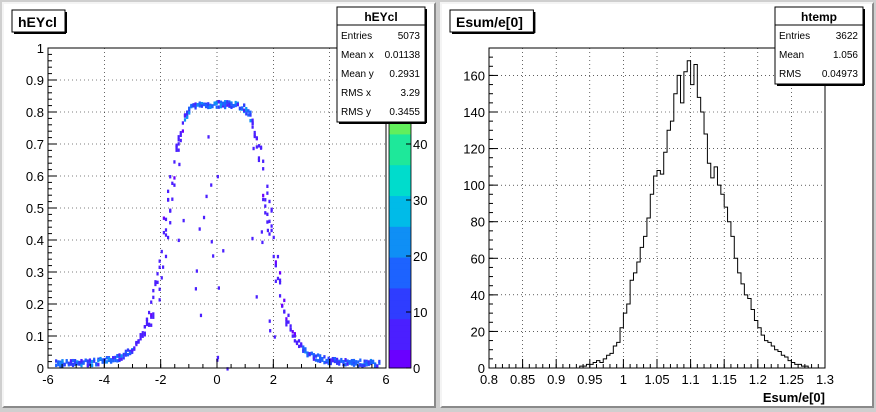 Image resolution: width=876 pixels, height=412 pixels. I want to click on palette-tick-label: 30, so click(420, 200).